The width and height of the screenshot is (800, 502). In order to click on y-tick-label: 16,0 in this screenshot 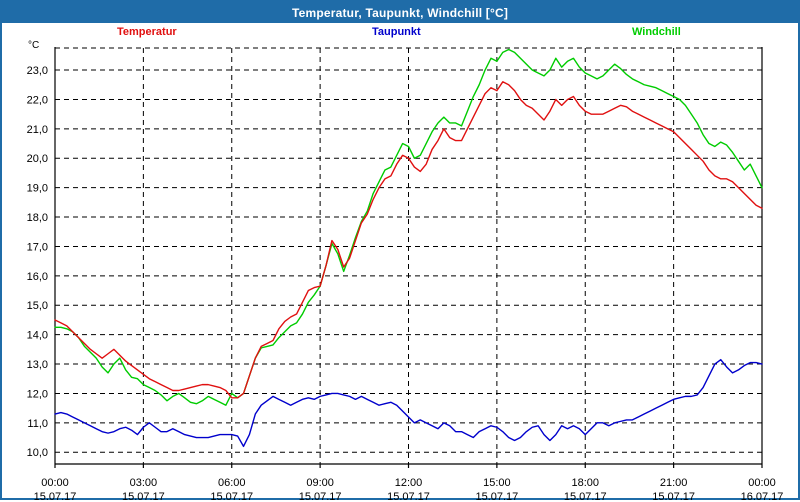, I will do `click(37, 277)`.